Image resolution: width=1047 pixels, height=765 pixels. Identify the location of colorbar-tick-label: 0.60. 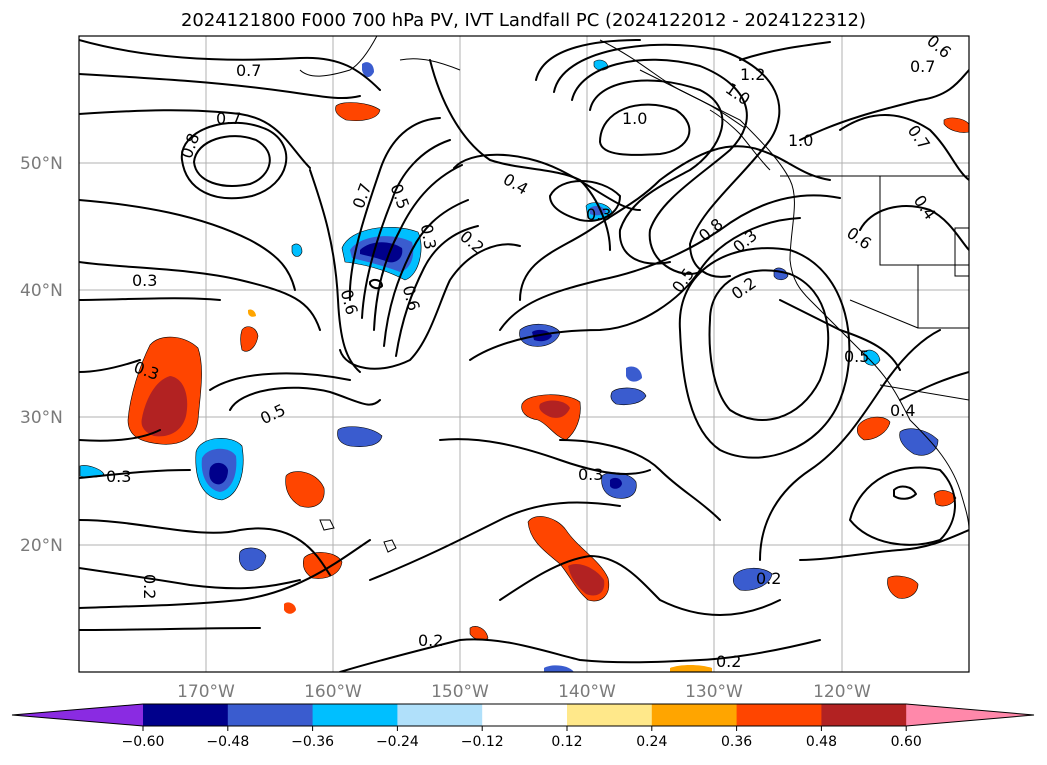
(906, 742).